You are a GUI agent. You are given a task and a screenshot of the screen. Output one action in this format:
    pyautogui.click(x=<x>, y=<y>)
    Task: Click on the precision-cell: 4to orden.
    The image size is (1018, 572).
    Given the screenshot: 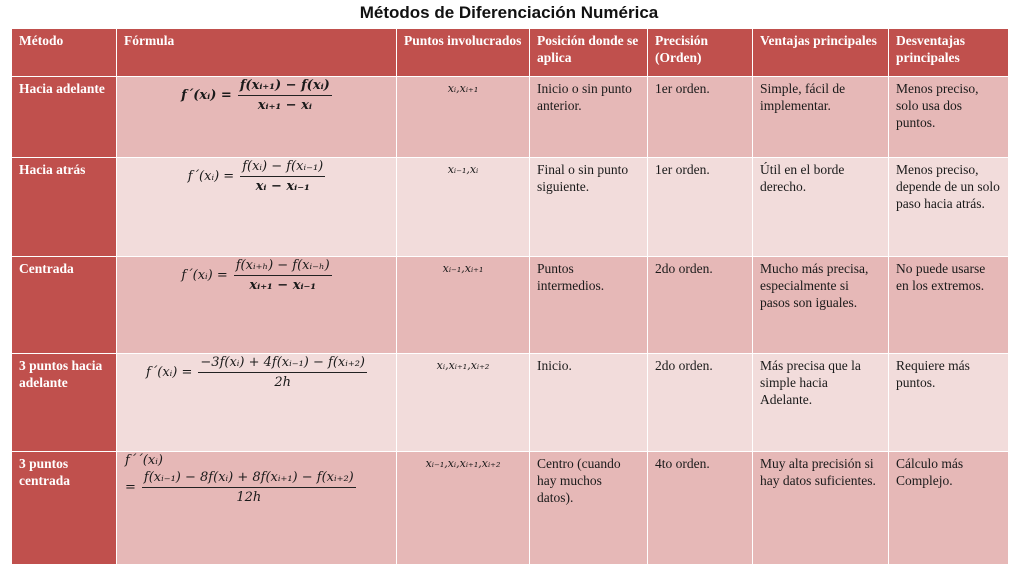 What is the action you would take?
    pyautogui.click(x=700, y=508)
    